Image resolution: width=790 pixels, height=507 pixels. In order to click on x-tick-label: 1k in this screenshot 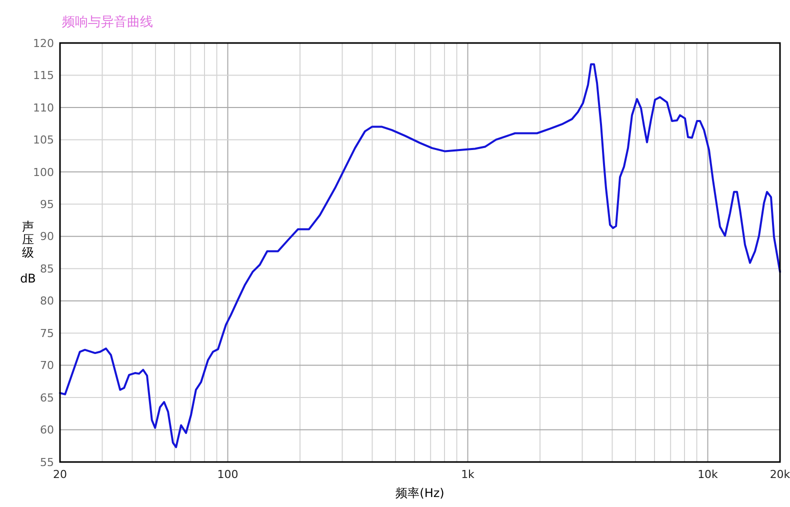, I will do `click(468, 474)`.